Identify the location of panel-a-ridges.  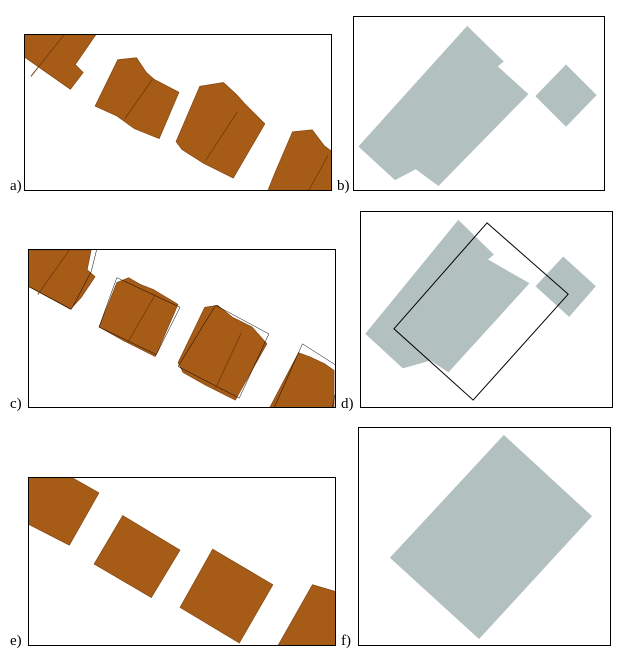
(179, 112).